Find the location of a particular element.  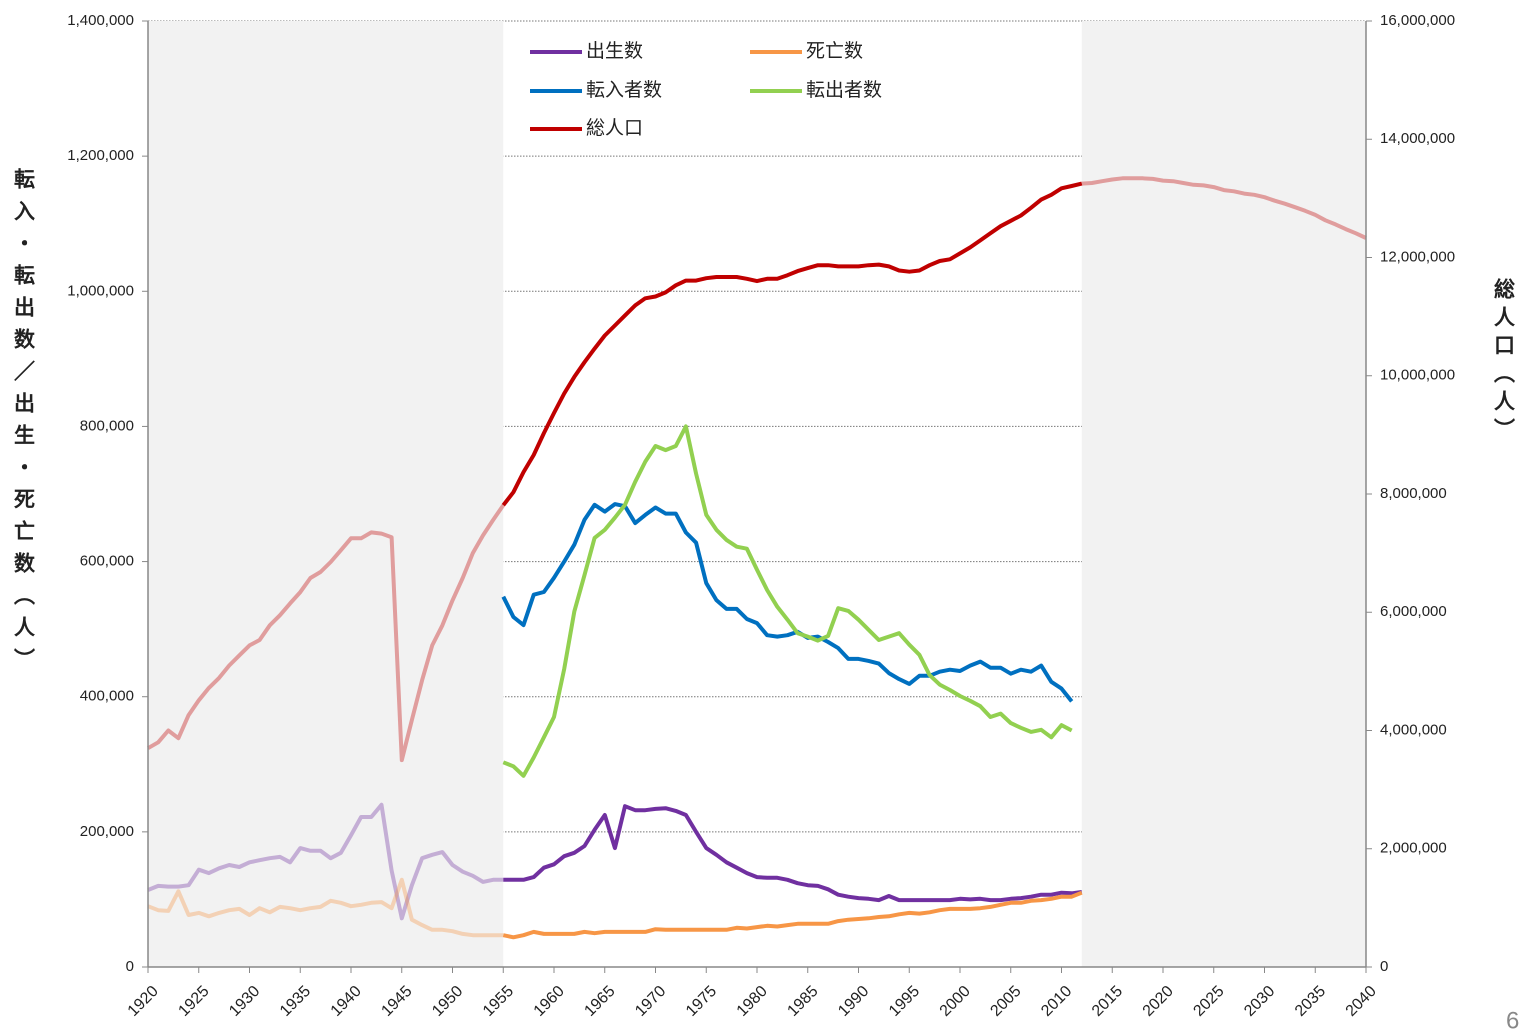

x-tick-label: 2010 is located at coordinates (1056, 1001).